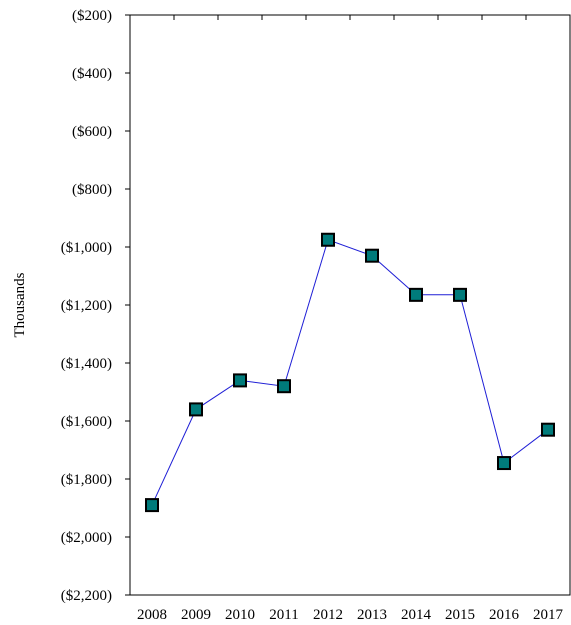 The height and width of the screenshot is (625, 571). What do you see at coordinates (92, 74) in the screenshot?
I see `y-tick-label: ($400)` at bounding box center [92, 74].